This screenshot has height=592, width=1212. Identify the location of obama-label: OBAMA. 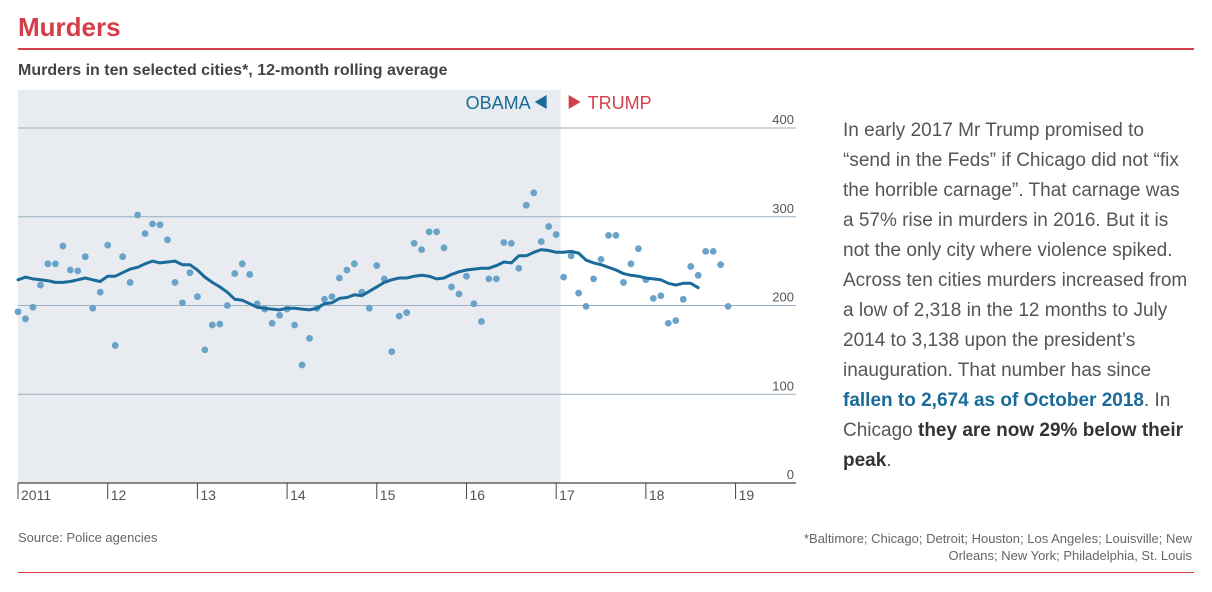
(498, 103).